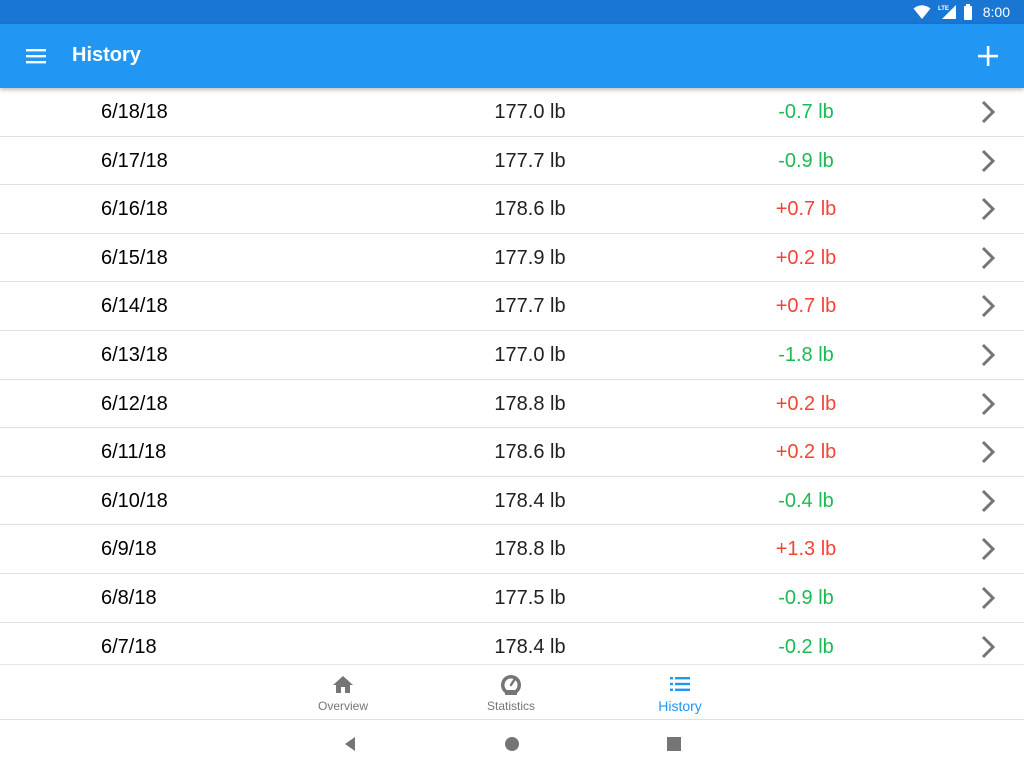 Image resolution: width=1024 pixels, height=768 pixels. I want to click on entry-change: +1.3 lb, so click(806, 549).